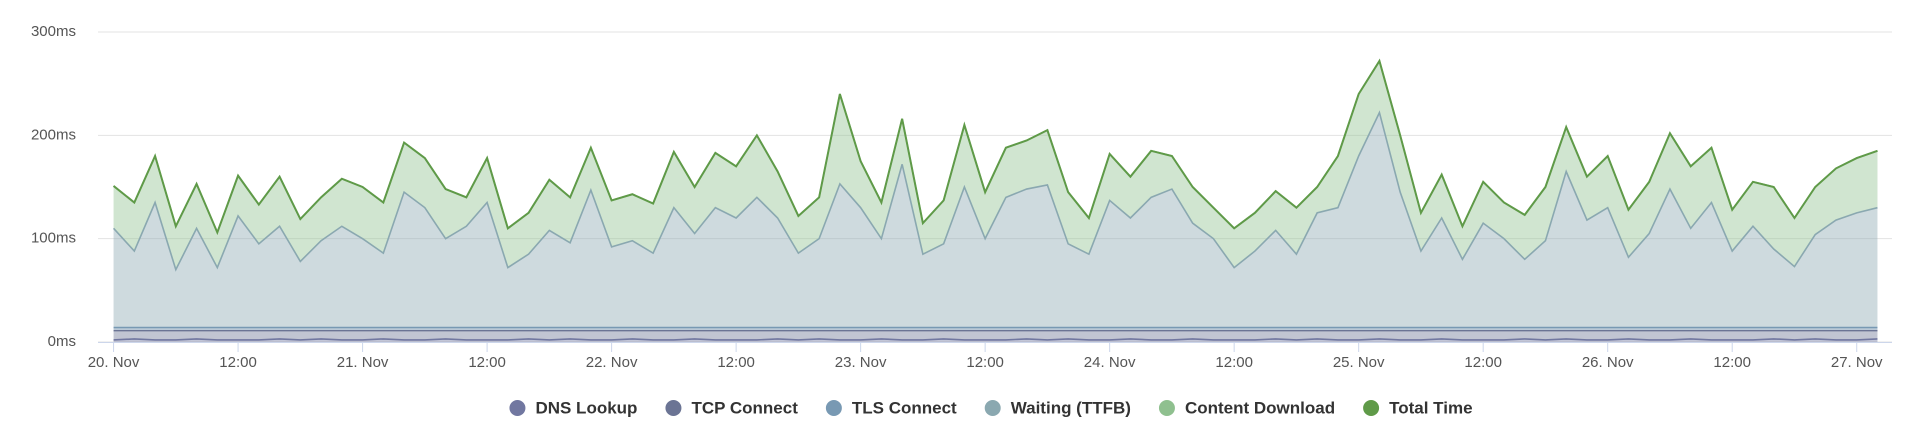  I want to click on x-tick-label: 21. Nov, so click(363, 362).